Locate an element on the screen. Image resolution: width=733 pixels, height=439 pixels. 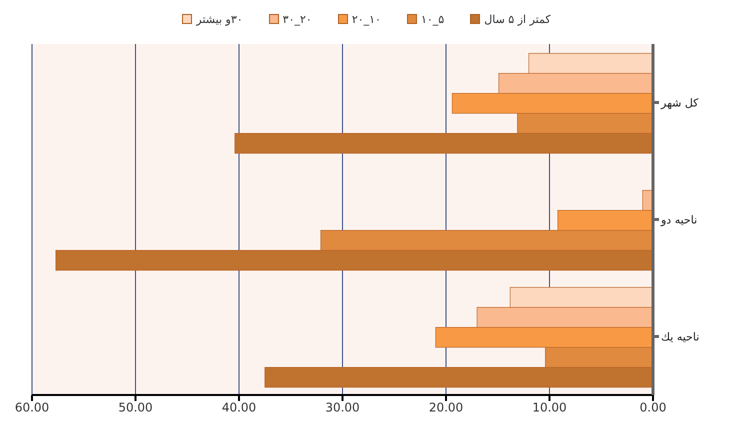
y-tick-label: کل شهر is located at coordinates (680, 103).